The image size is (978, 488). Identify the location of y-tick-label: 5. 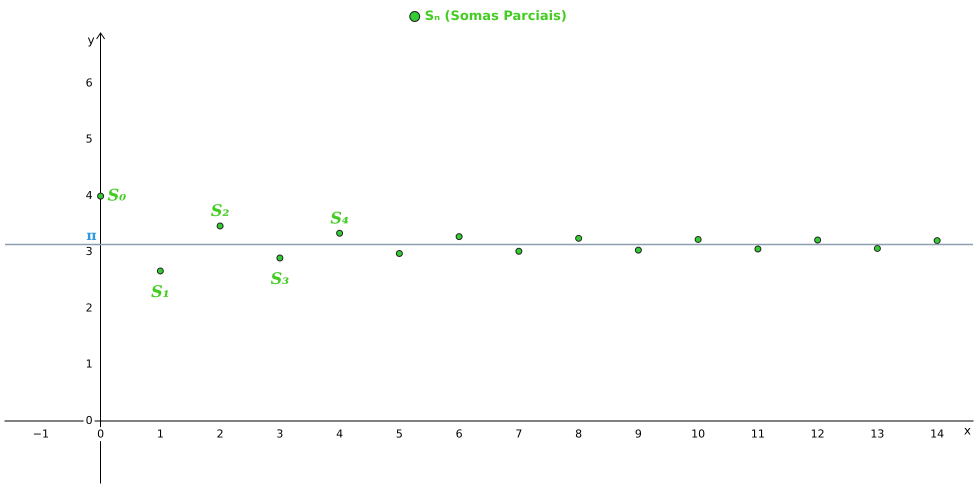
(89, 139).